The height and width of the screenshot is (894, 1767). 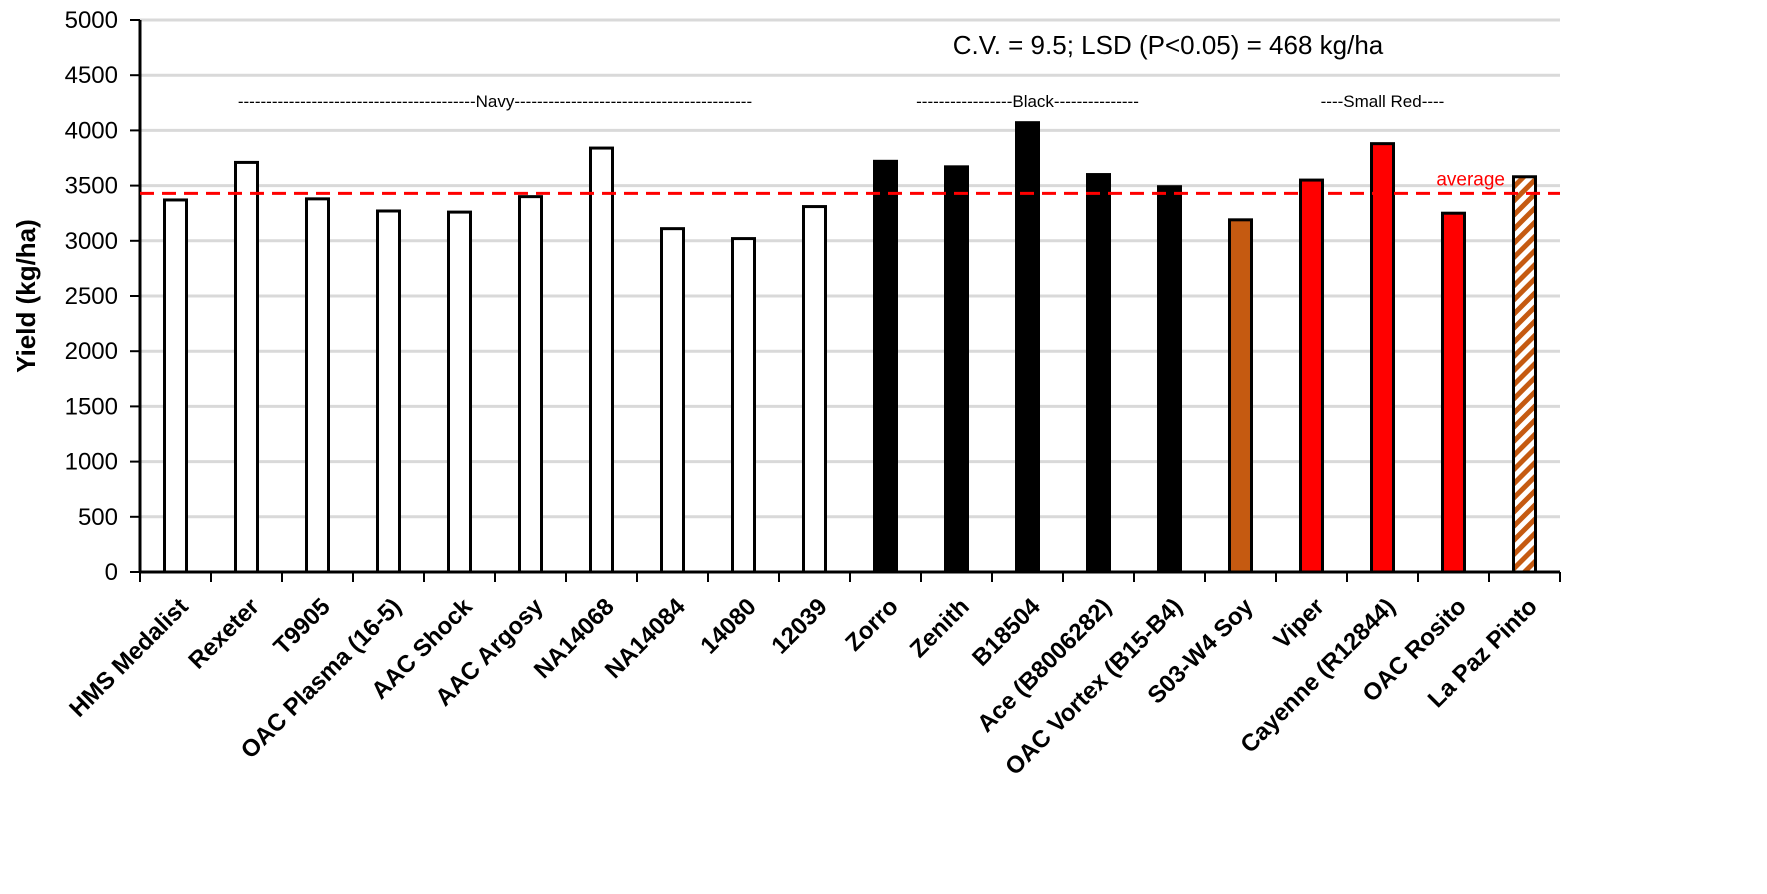 I want to click on x-category-label: 12039, so click(x=799, y=626).